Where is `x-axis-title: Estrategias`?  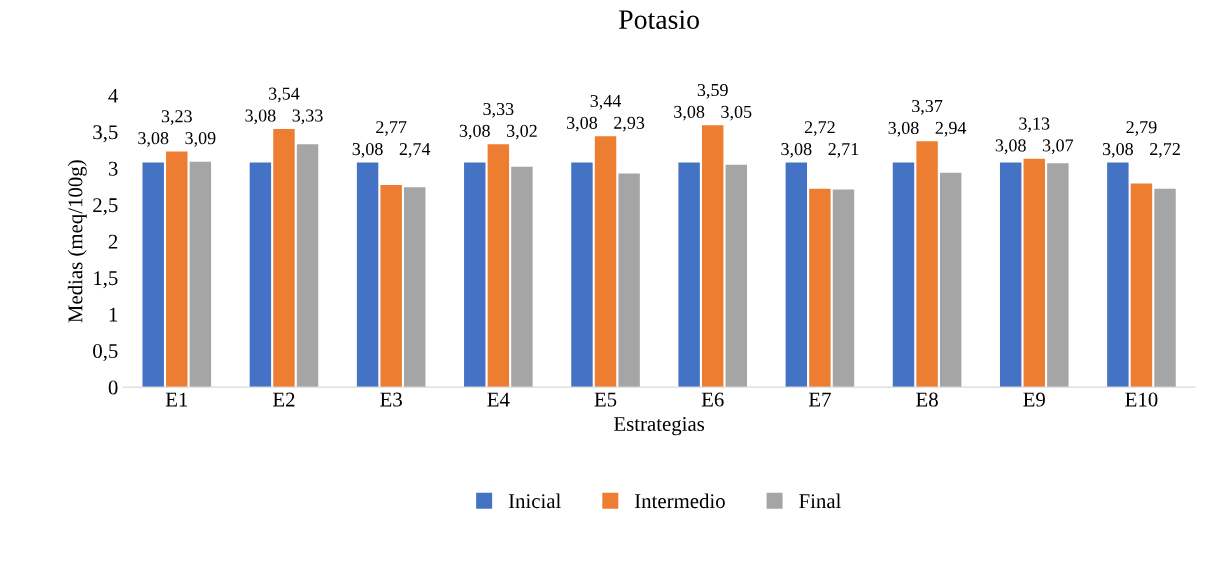
x-axis-title: Estrategias is located at coordinates (659, 426).